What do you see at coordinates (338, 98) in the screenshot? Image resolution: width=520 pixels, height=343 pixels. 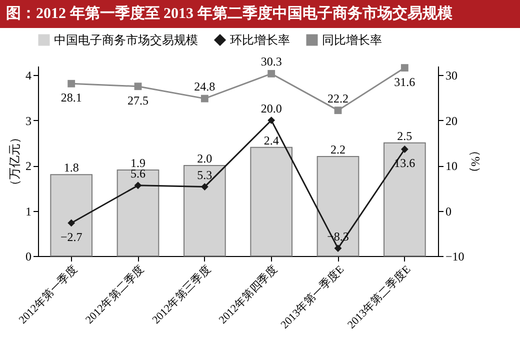 I see `data-label: 22.2` at bounding box center [338, 98].